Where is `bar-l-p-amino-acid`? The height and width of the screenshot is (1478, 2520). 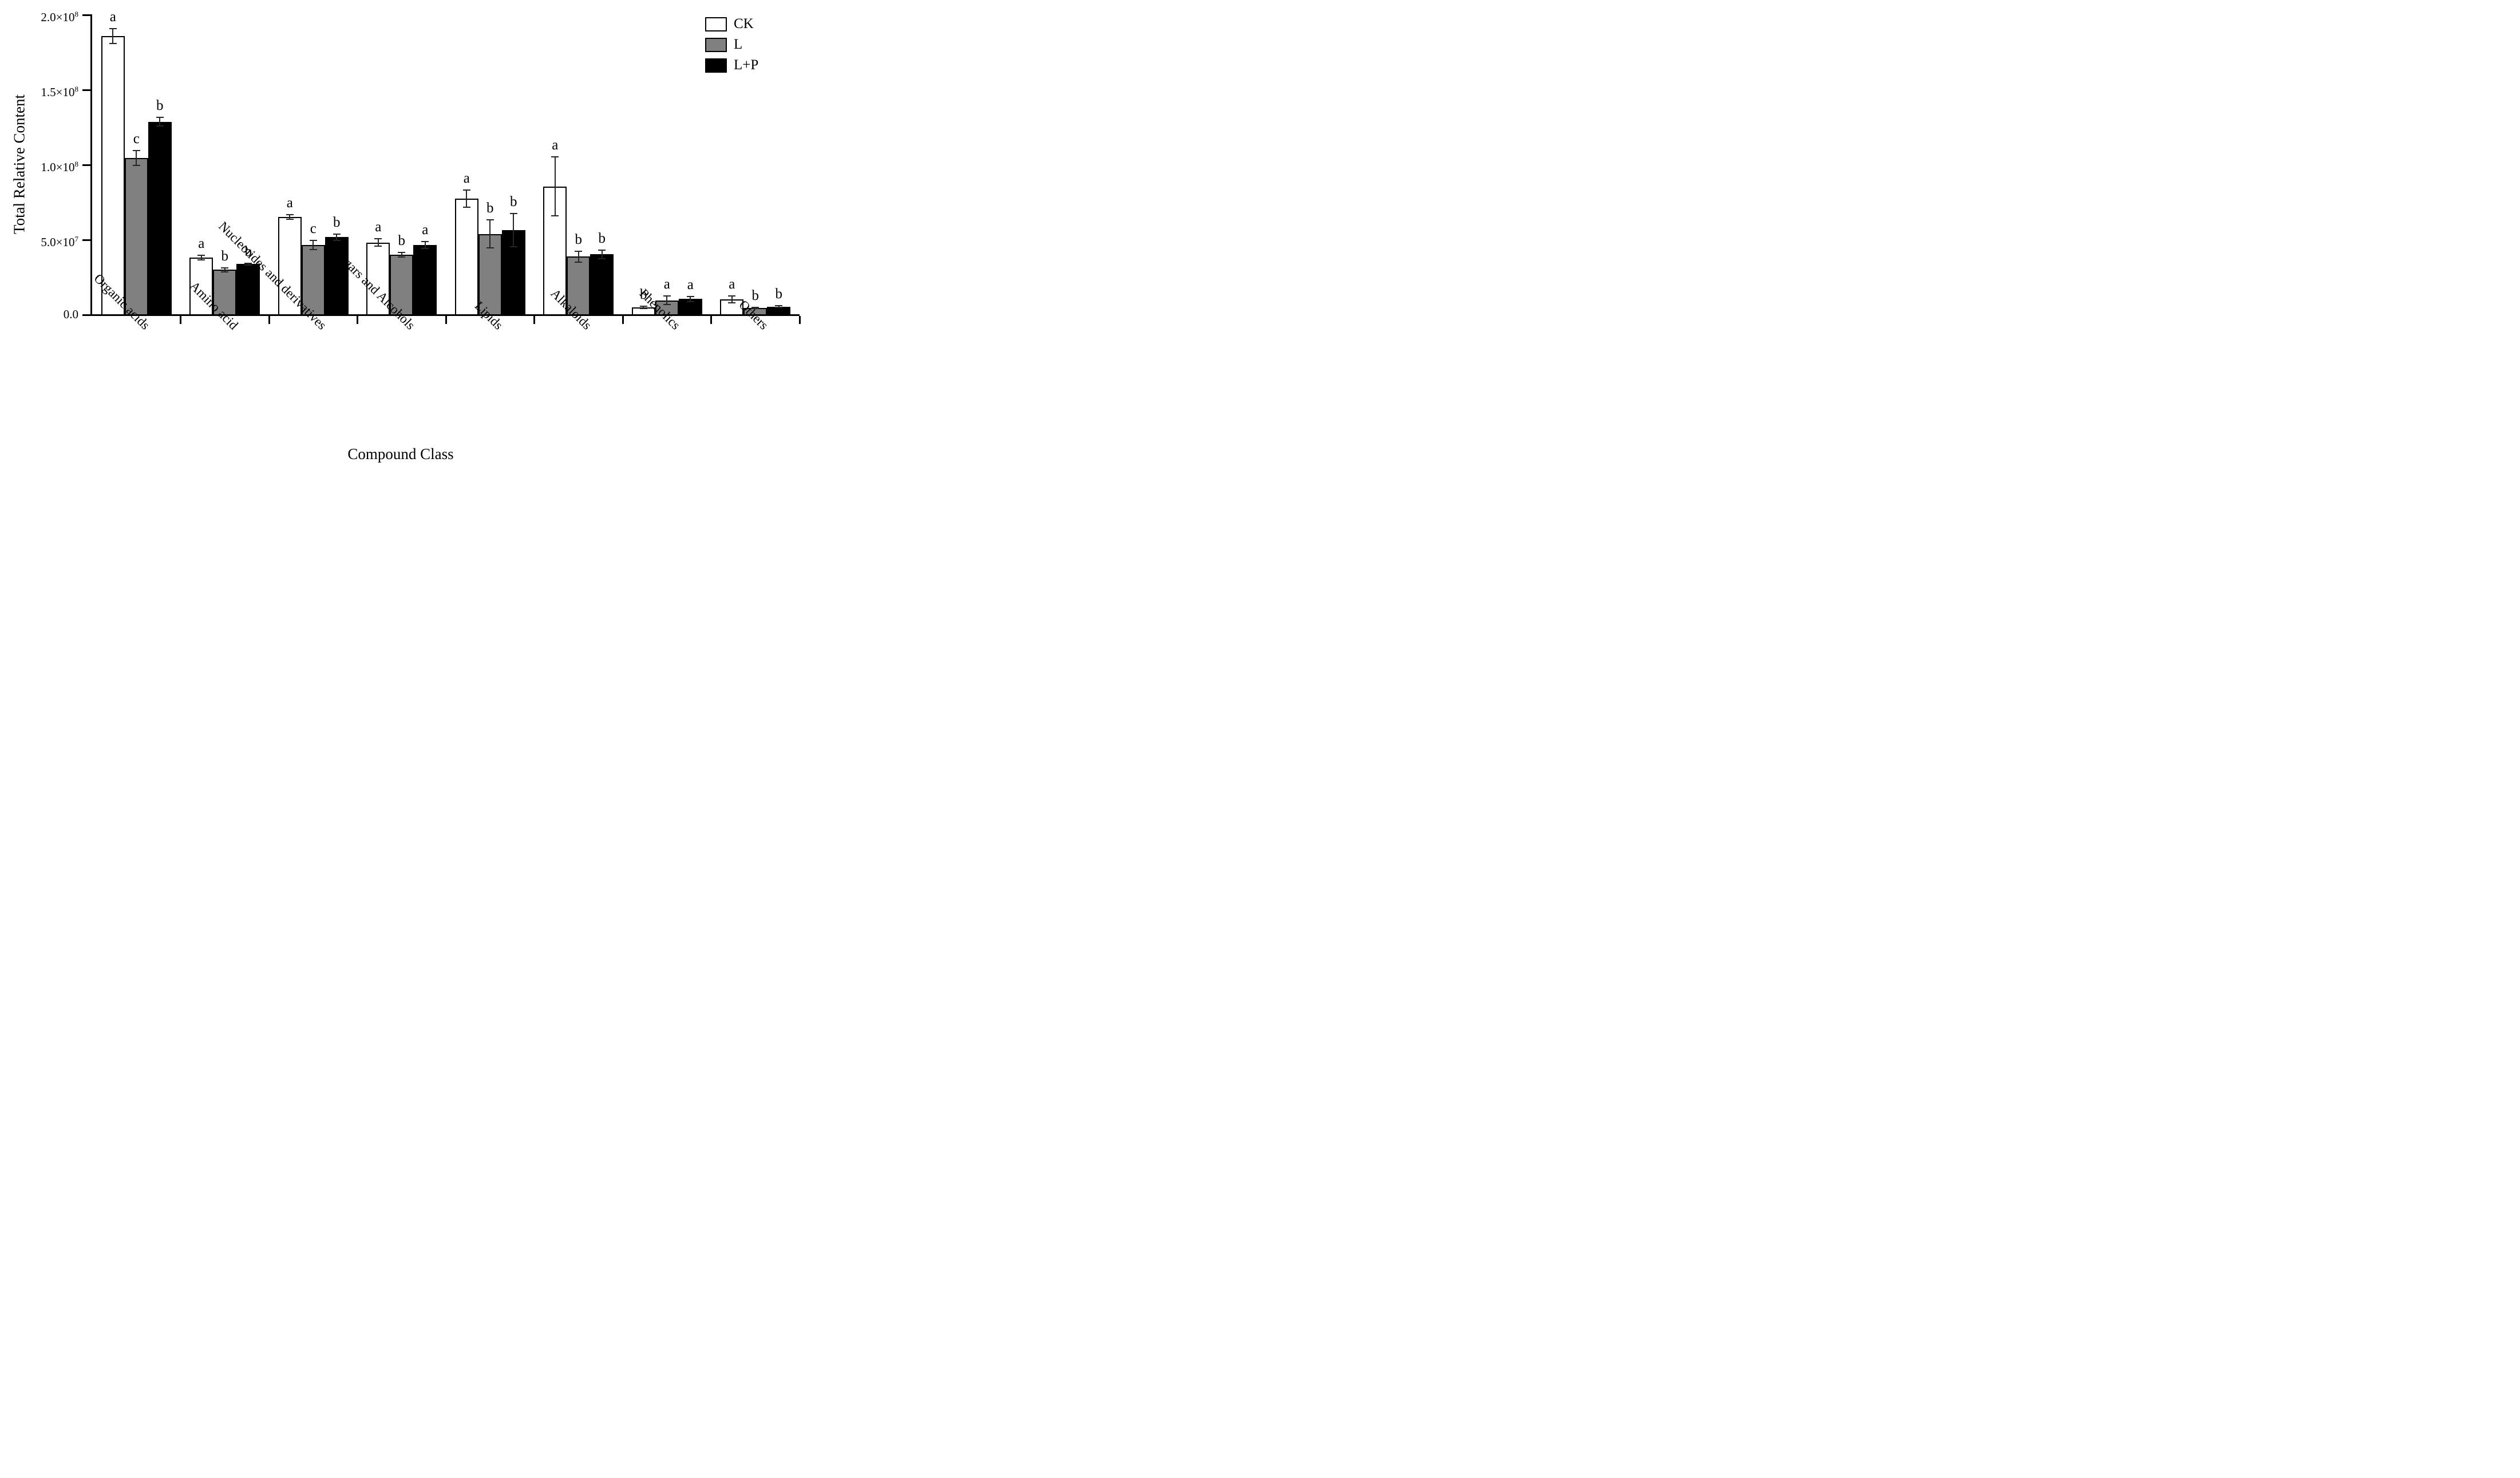
bar-l-p-amino-acid is located at coordinates (248, 289).